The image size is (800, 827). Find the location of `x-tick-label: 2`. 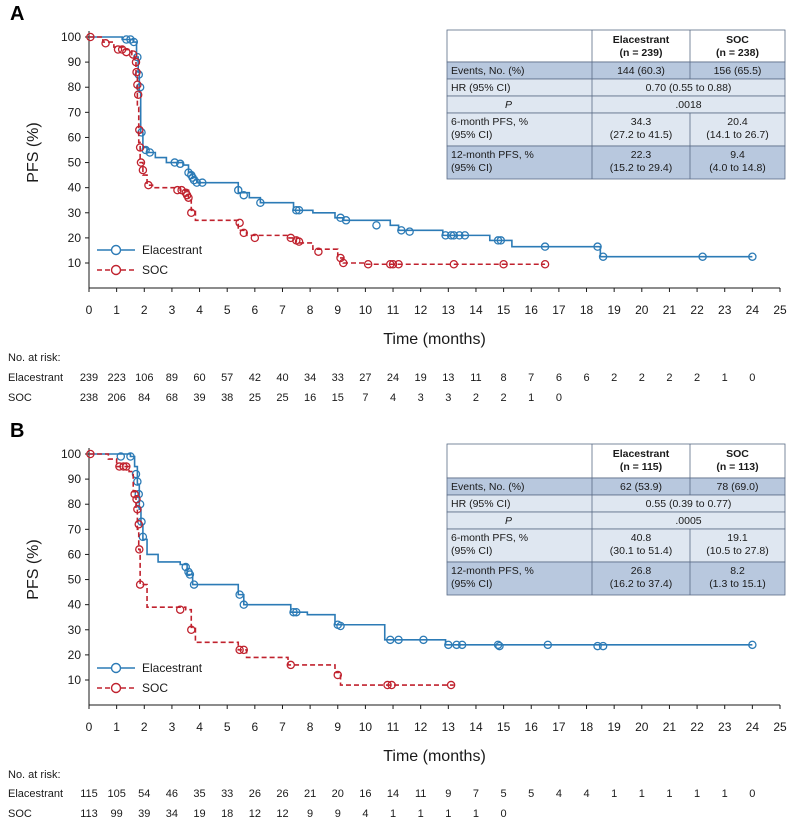

x-tick-label: 2 is located at coordinates (144, 727).